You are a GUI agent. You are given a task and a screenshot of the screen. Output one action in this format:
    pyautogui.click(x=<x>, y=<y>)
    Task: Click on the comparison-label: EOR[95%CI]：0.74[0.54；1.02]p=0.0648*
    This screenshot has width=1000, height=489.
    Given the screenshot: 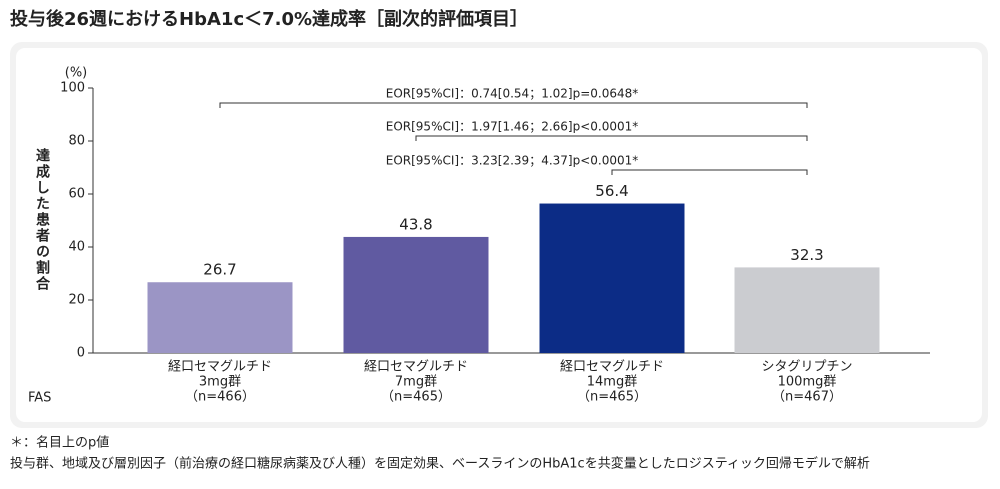 What is the action you would take?
    pyautogui.click(x=512, y=94)
    